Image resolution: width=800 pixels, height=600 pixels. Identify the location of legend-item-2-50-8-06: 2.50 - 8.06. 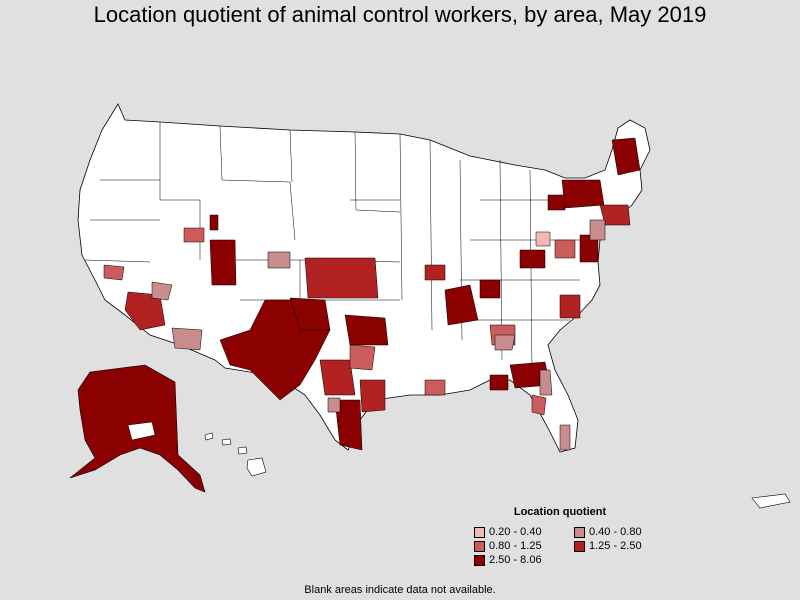
(524, 560).